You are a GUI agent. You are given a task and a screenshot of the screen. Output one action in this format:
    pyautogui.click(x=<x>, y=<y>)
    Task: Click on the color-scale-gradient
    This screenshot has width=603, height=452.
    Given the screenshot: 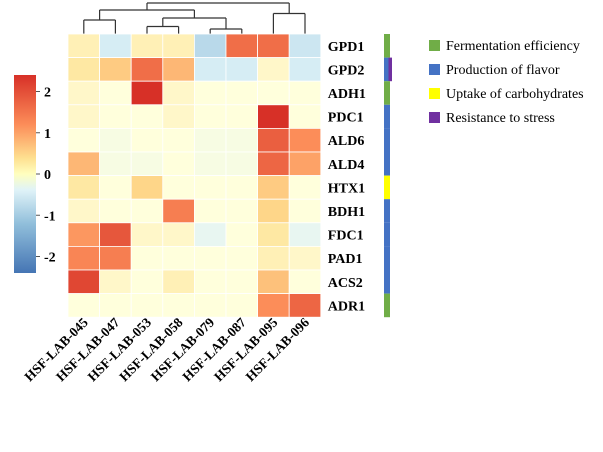 What is the action you would take?
    pyautogui.click(x=25, y=174)
    